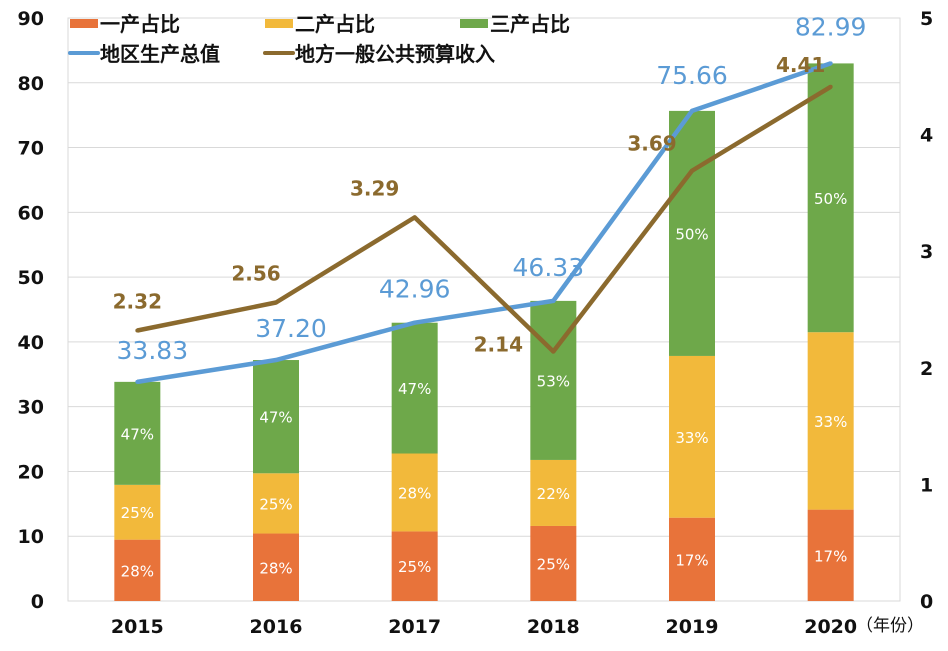 The width and height of the screenshot is (948, 651). Describe the element at coordinates (926, 252) in the screenshot. I see `y-right-tick-label: 3` at that location.